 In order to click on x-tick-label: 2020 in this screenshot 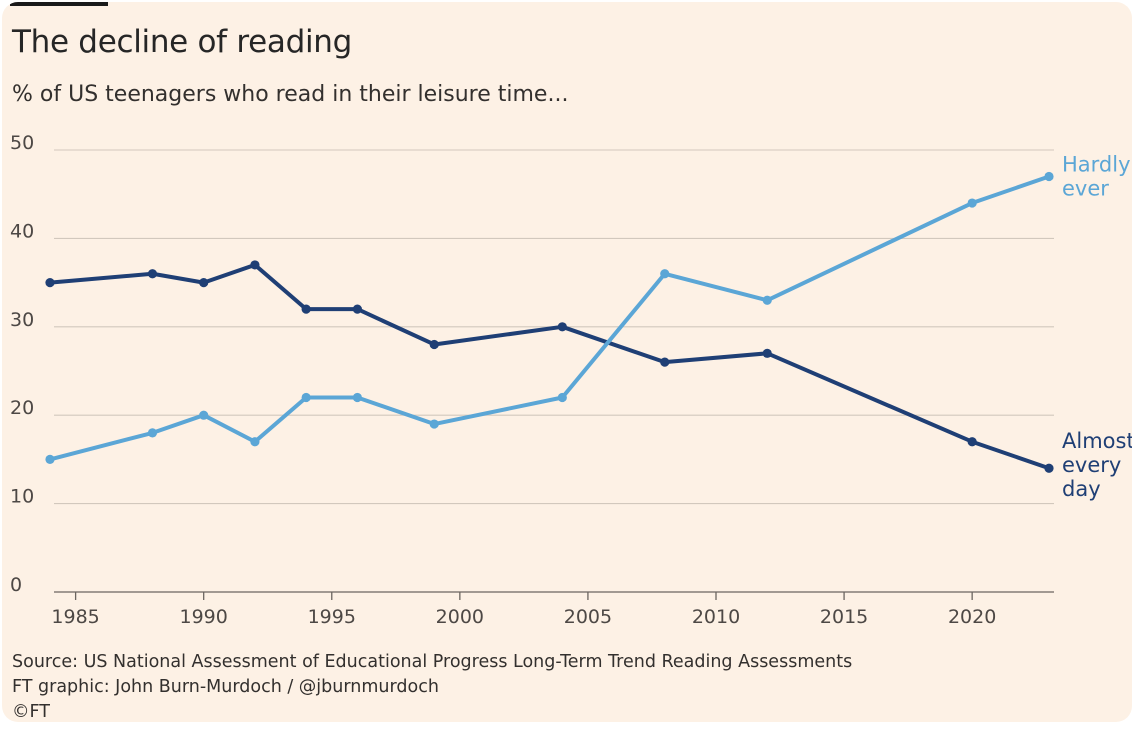, I will do `click(972, 617)`.